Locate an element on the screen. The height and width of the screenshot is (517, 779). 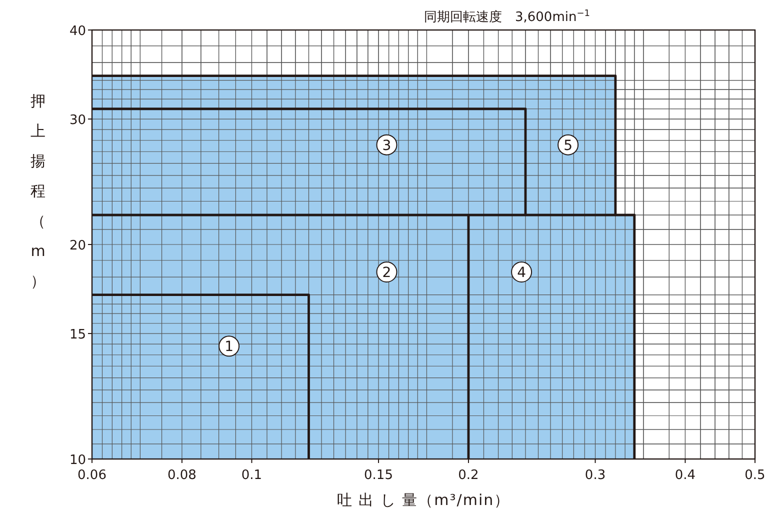
chart-subtitle: 同期回転速度 3,600min$^{−1}$ is located at coordinates (507, 17).